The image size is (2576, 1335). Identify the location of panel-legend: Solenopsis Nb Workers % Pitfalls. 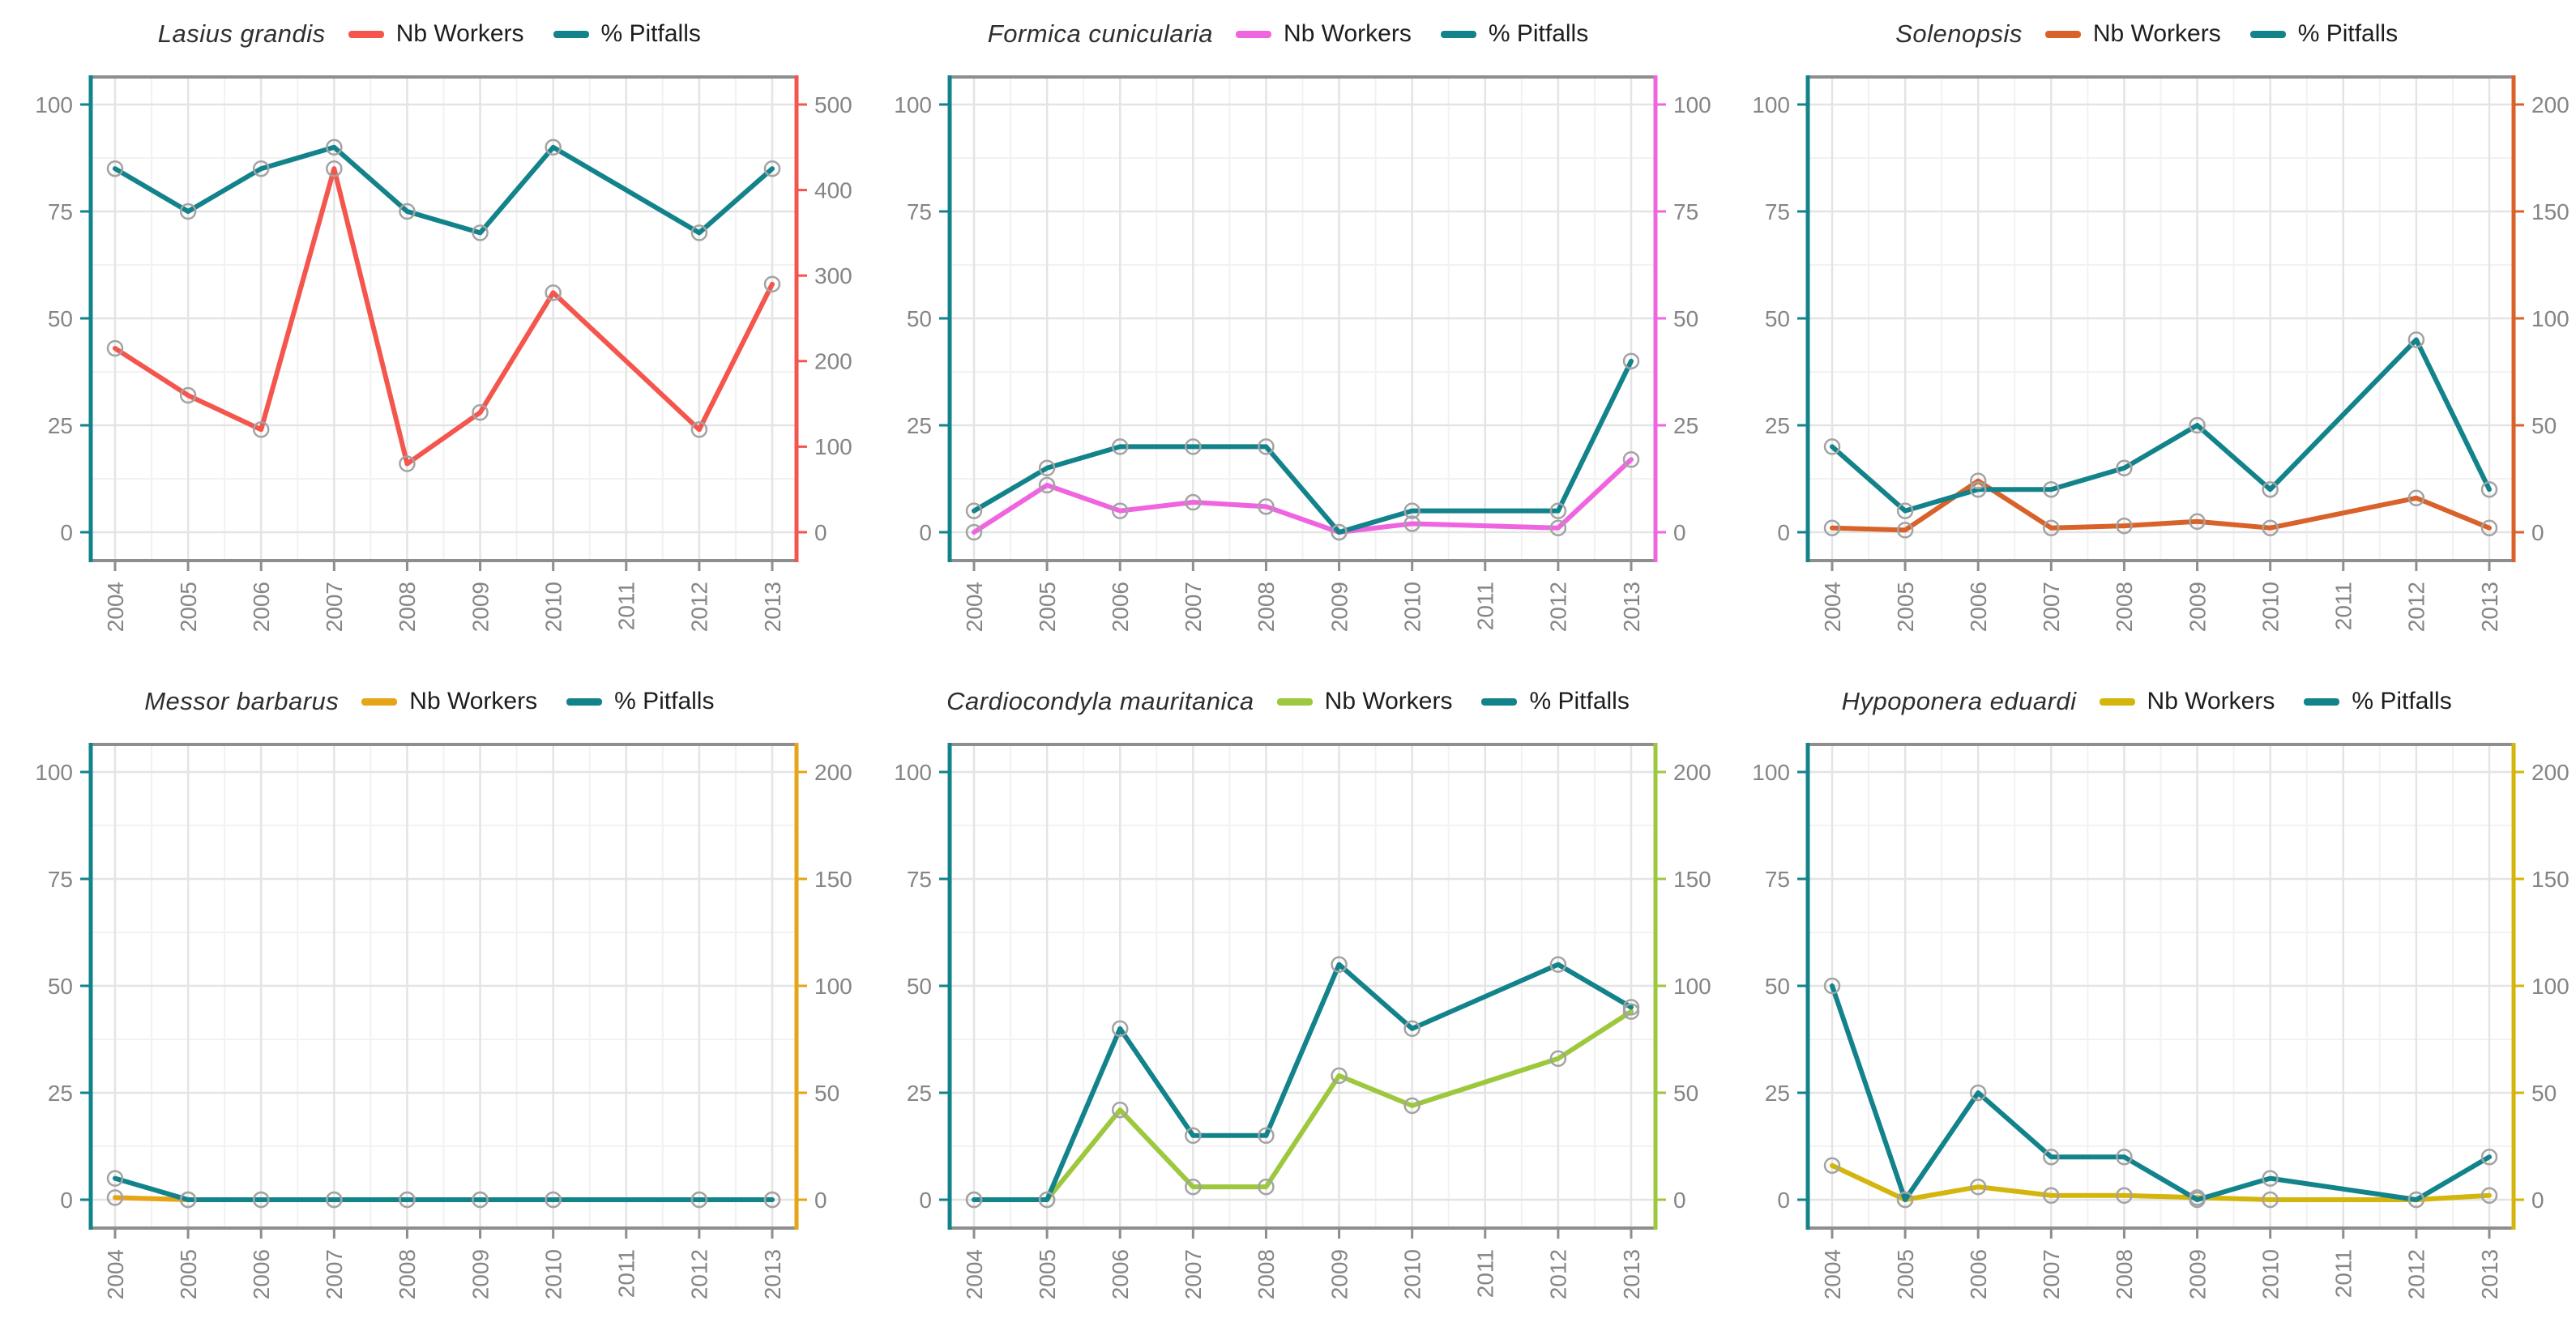
(2146, 28).